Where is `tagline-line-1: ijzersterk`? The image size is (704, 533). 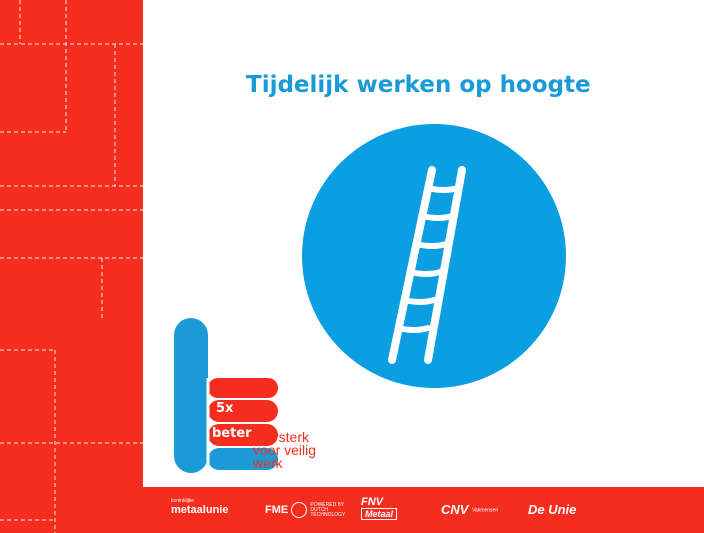 tagline-line-1: ijzersterk is located at coordinates (281, 437).